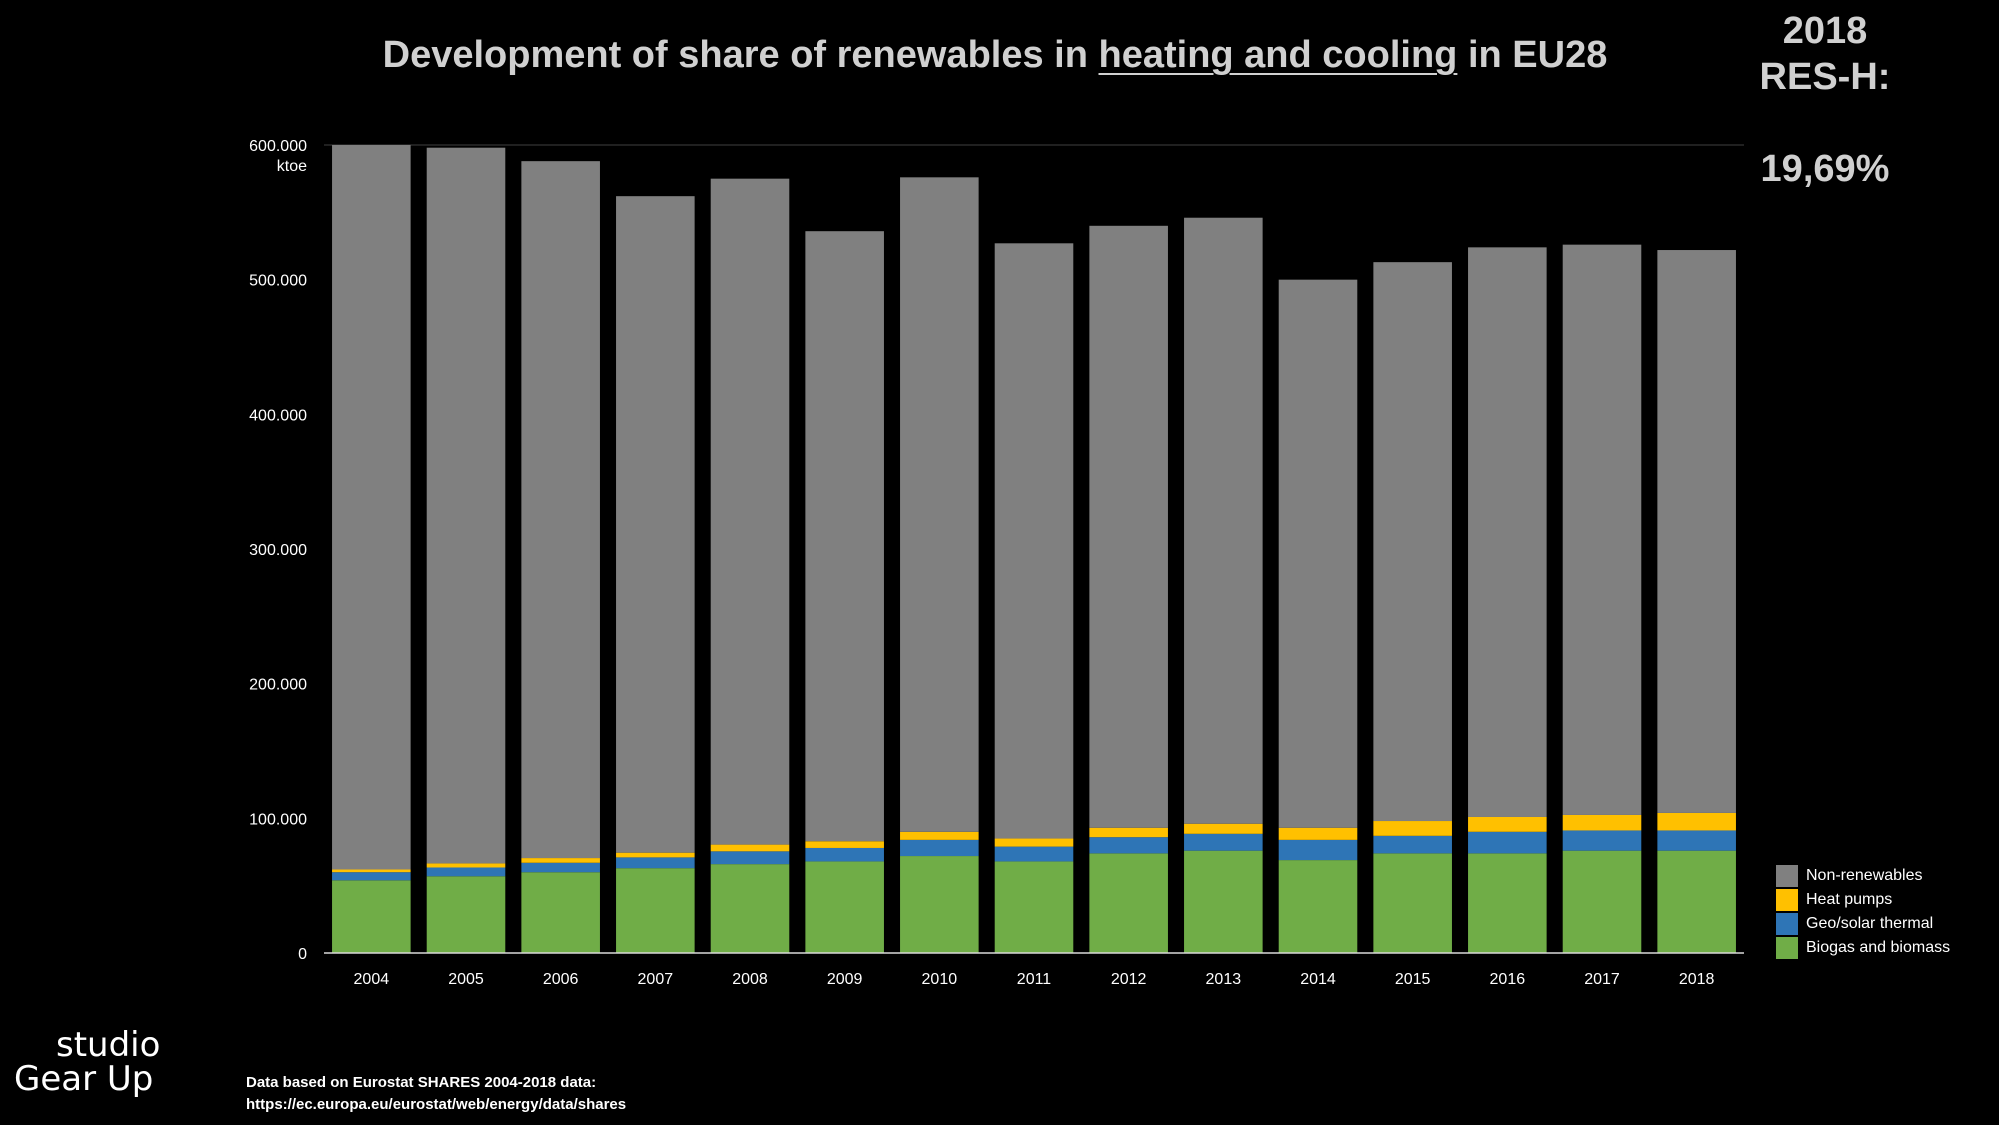 The width and height of the screenshot is (1999, 1125). What do you see at coordinates (302, 954) in the screenshot?
I see `y-tick-label: 0` at bounding box center [302, 954].